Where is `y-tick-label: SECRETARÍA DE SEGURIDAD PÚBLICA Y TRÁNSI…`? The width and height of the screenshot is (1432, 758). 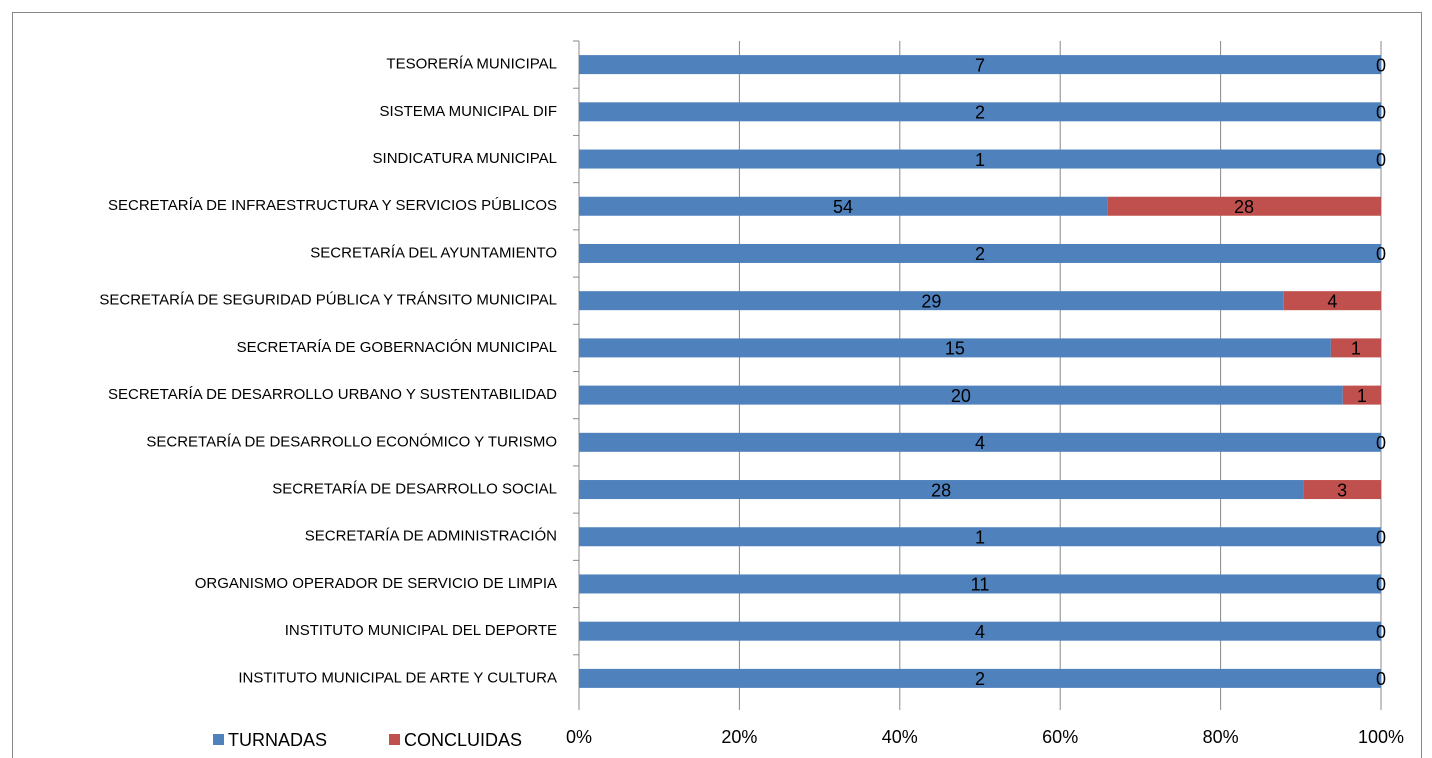
y-tick-label: SECRETARÍA DE SEGURIDAD PÚBLICA Y TRÁNSI… is located at coordinates (328, 300).